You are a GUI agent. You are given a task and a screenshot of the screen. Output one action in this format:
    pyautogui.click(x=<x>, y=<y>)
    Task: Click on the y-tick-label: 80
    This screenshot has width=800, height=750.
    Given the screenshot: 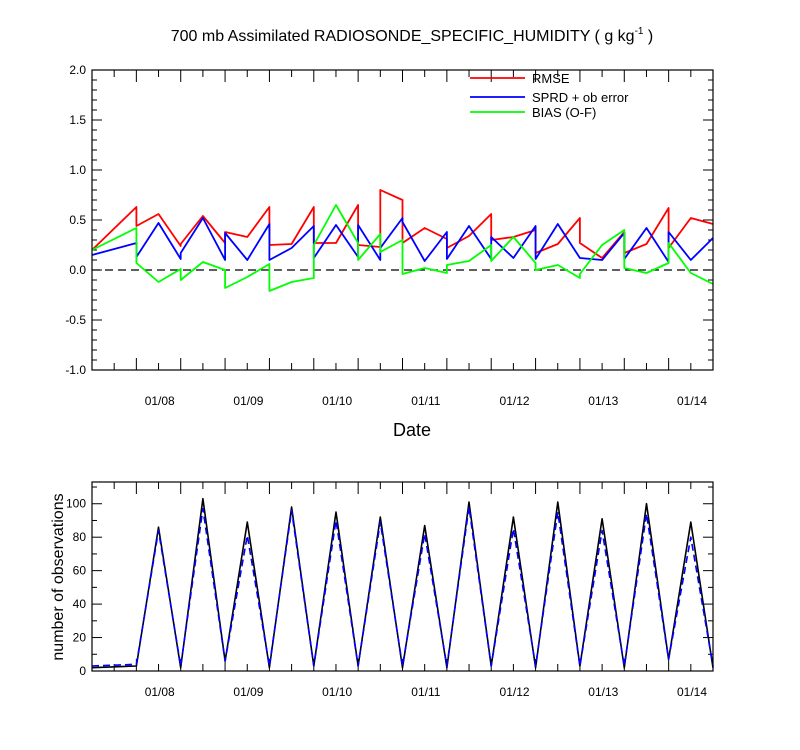 What is the action you would take?
    pyautogui.click(x=80, y=537)
    